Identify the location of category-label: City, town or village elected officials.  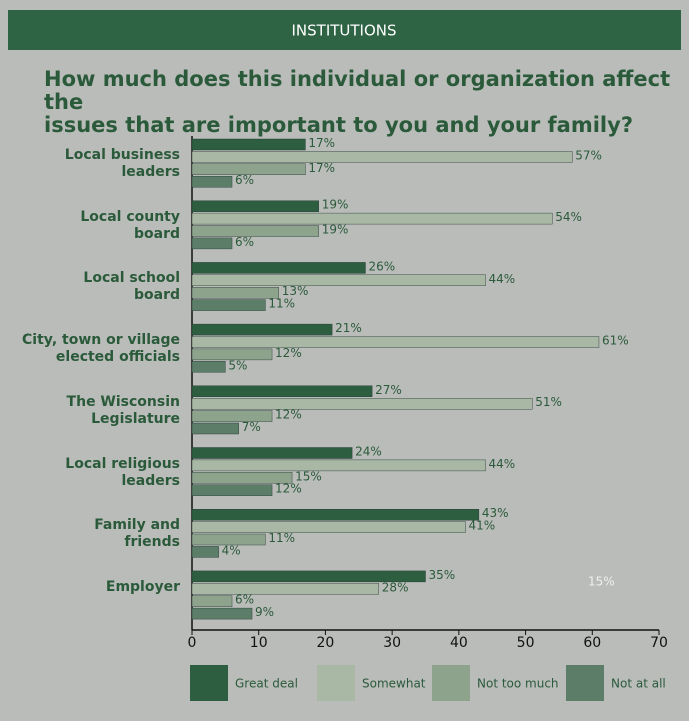
(101, 349).